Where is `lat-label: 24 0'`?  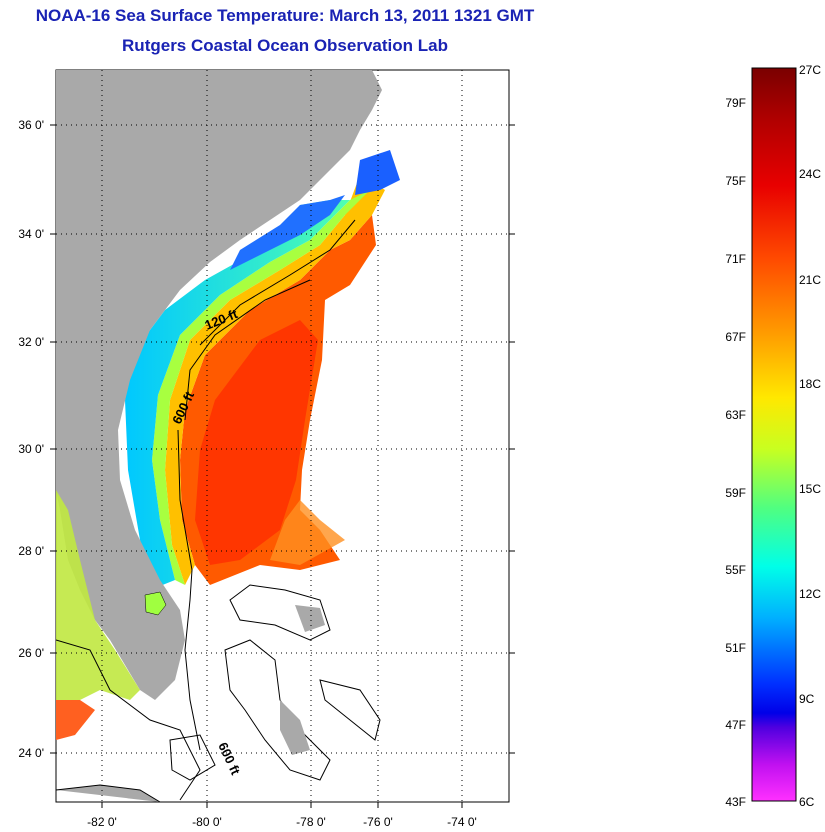
lat-label: 24 0' is located at coordinates (31, 753).